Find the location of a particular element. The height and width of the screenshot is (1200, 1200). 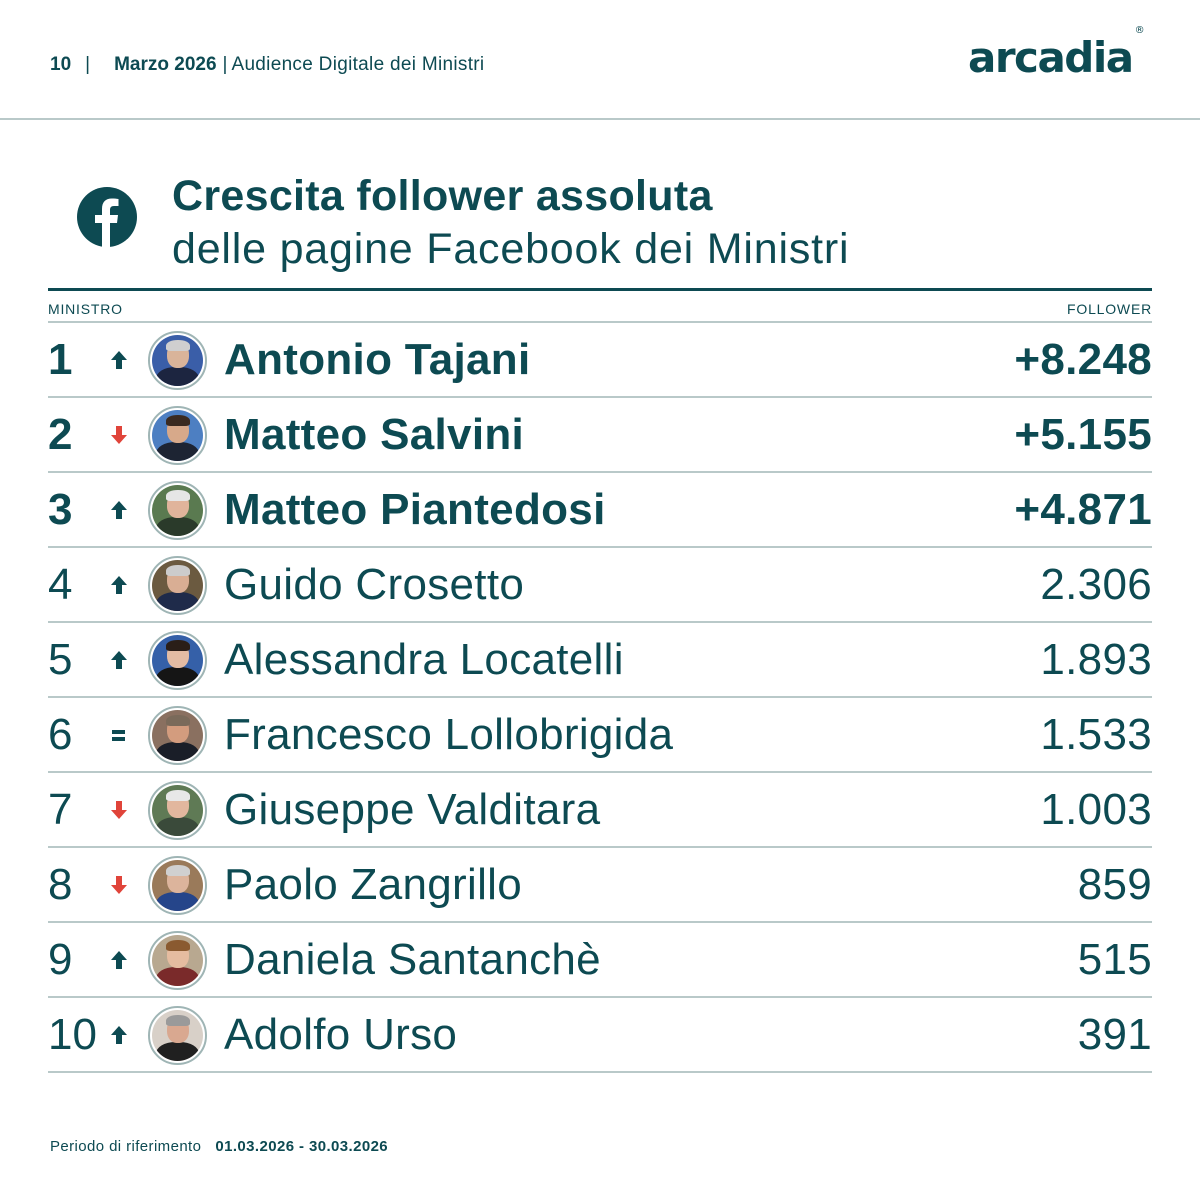

table-row: 6 Francesco Lollobrigida 1.533 is located at coordinates (600, 735).